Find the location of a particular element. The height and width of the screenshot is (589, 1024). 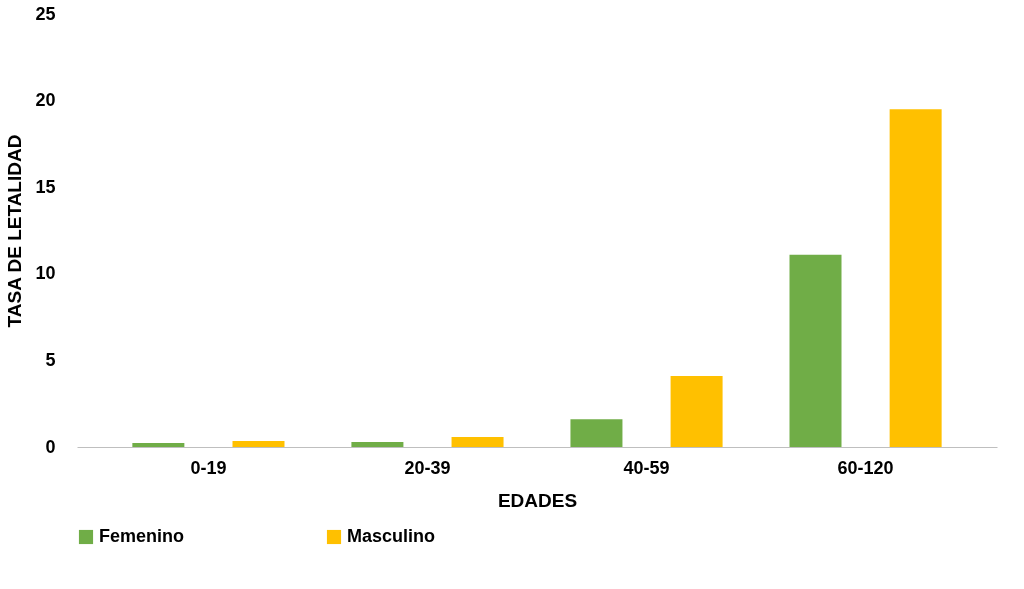

y-tick-label: 15 is located at coordinates (45, 186).